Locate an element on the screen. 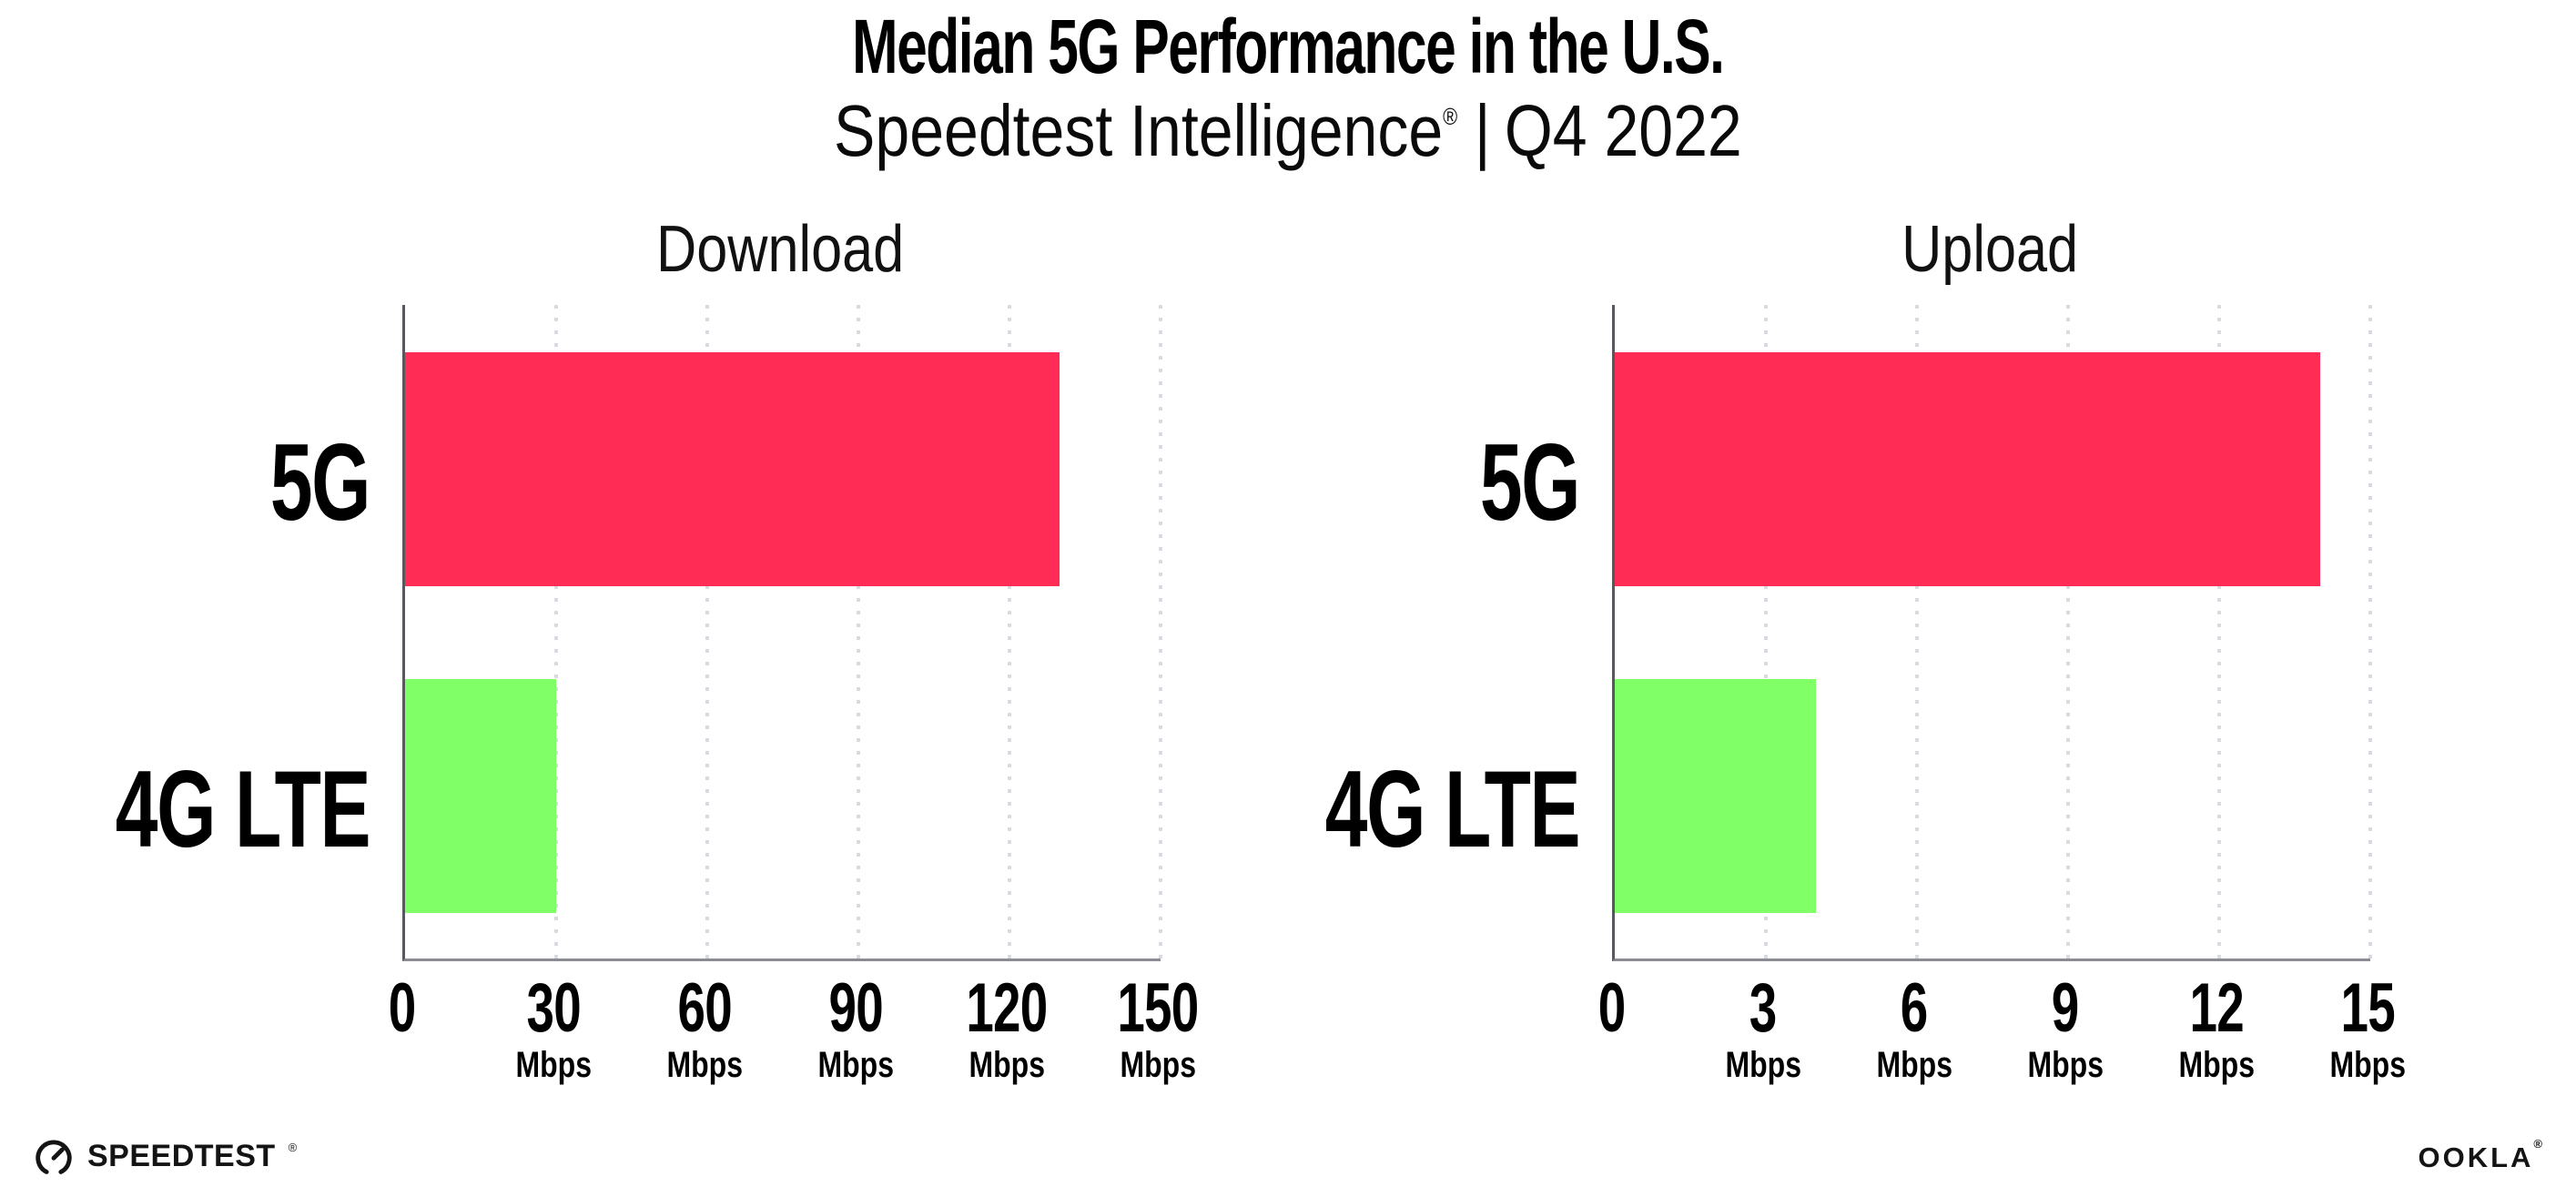 The height and width of the screenshot is (1197, 2576). x-tick-unit-text-120-download: Mbps is located at coordinates (1007, 1065).